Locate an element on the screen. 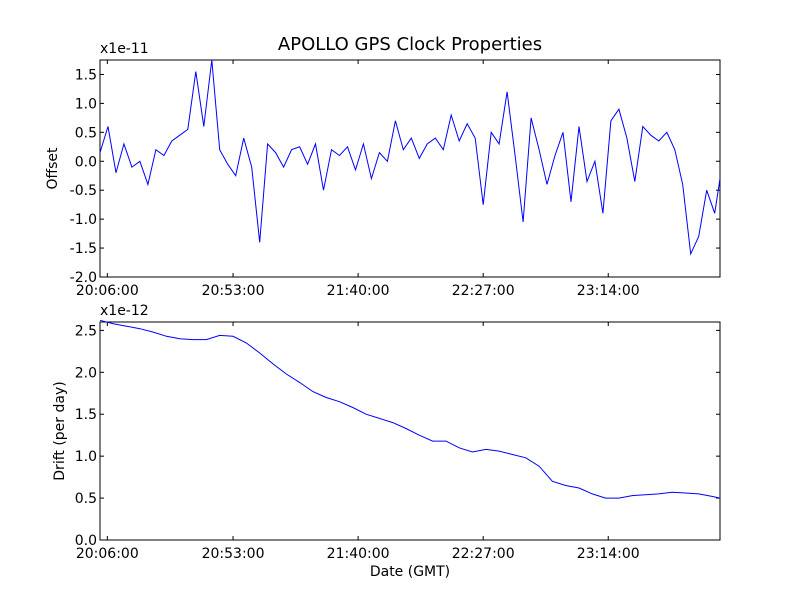 Image resolution: width=800 pixels, height=600 pixels. offset-y-tick-label: 0.0 is located at coordinates (86, 162).